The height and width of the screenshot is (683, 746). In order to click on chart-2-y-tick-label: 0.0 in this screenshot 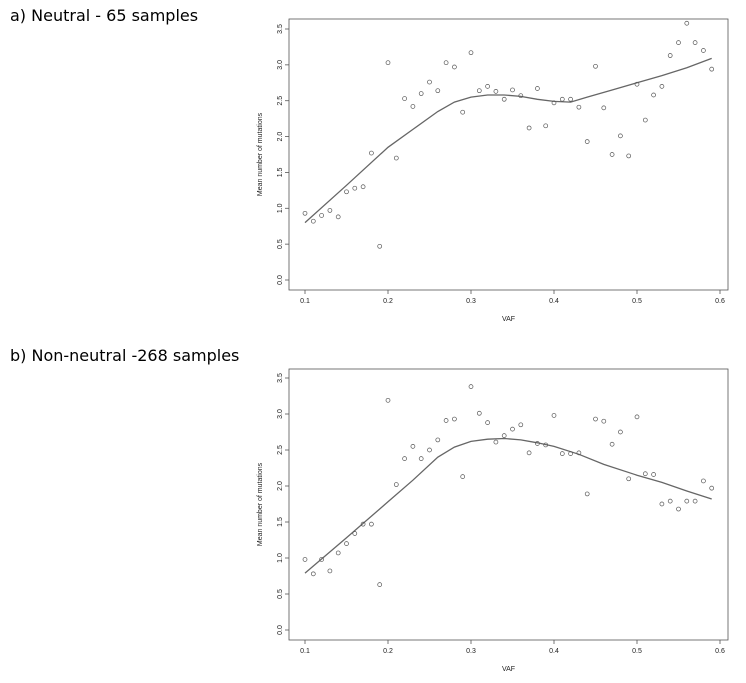, I will do `click(280, 630)`.